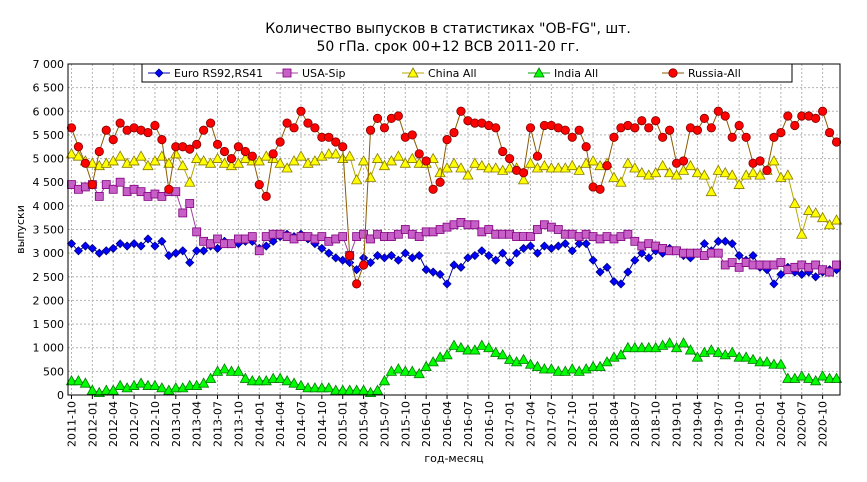  What do you see at coordinates (92, 424) in the screenshot?
I see `x-tick-label: 2012-01` at bounding box center [92, 424].